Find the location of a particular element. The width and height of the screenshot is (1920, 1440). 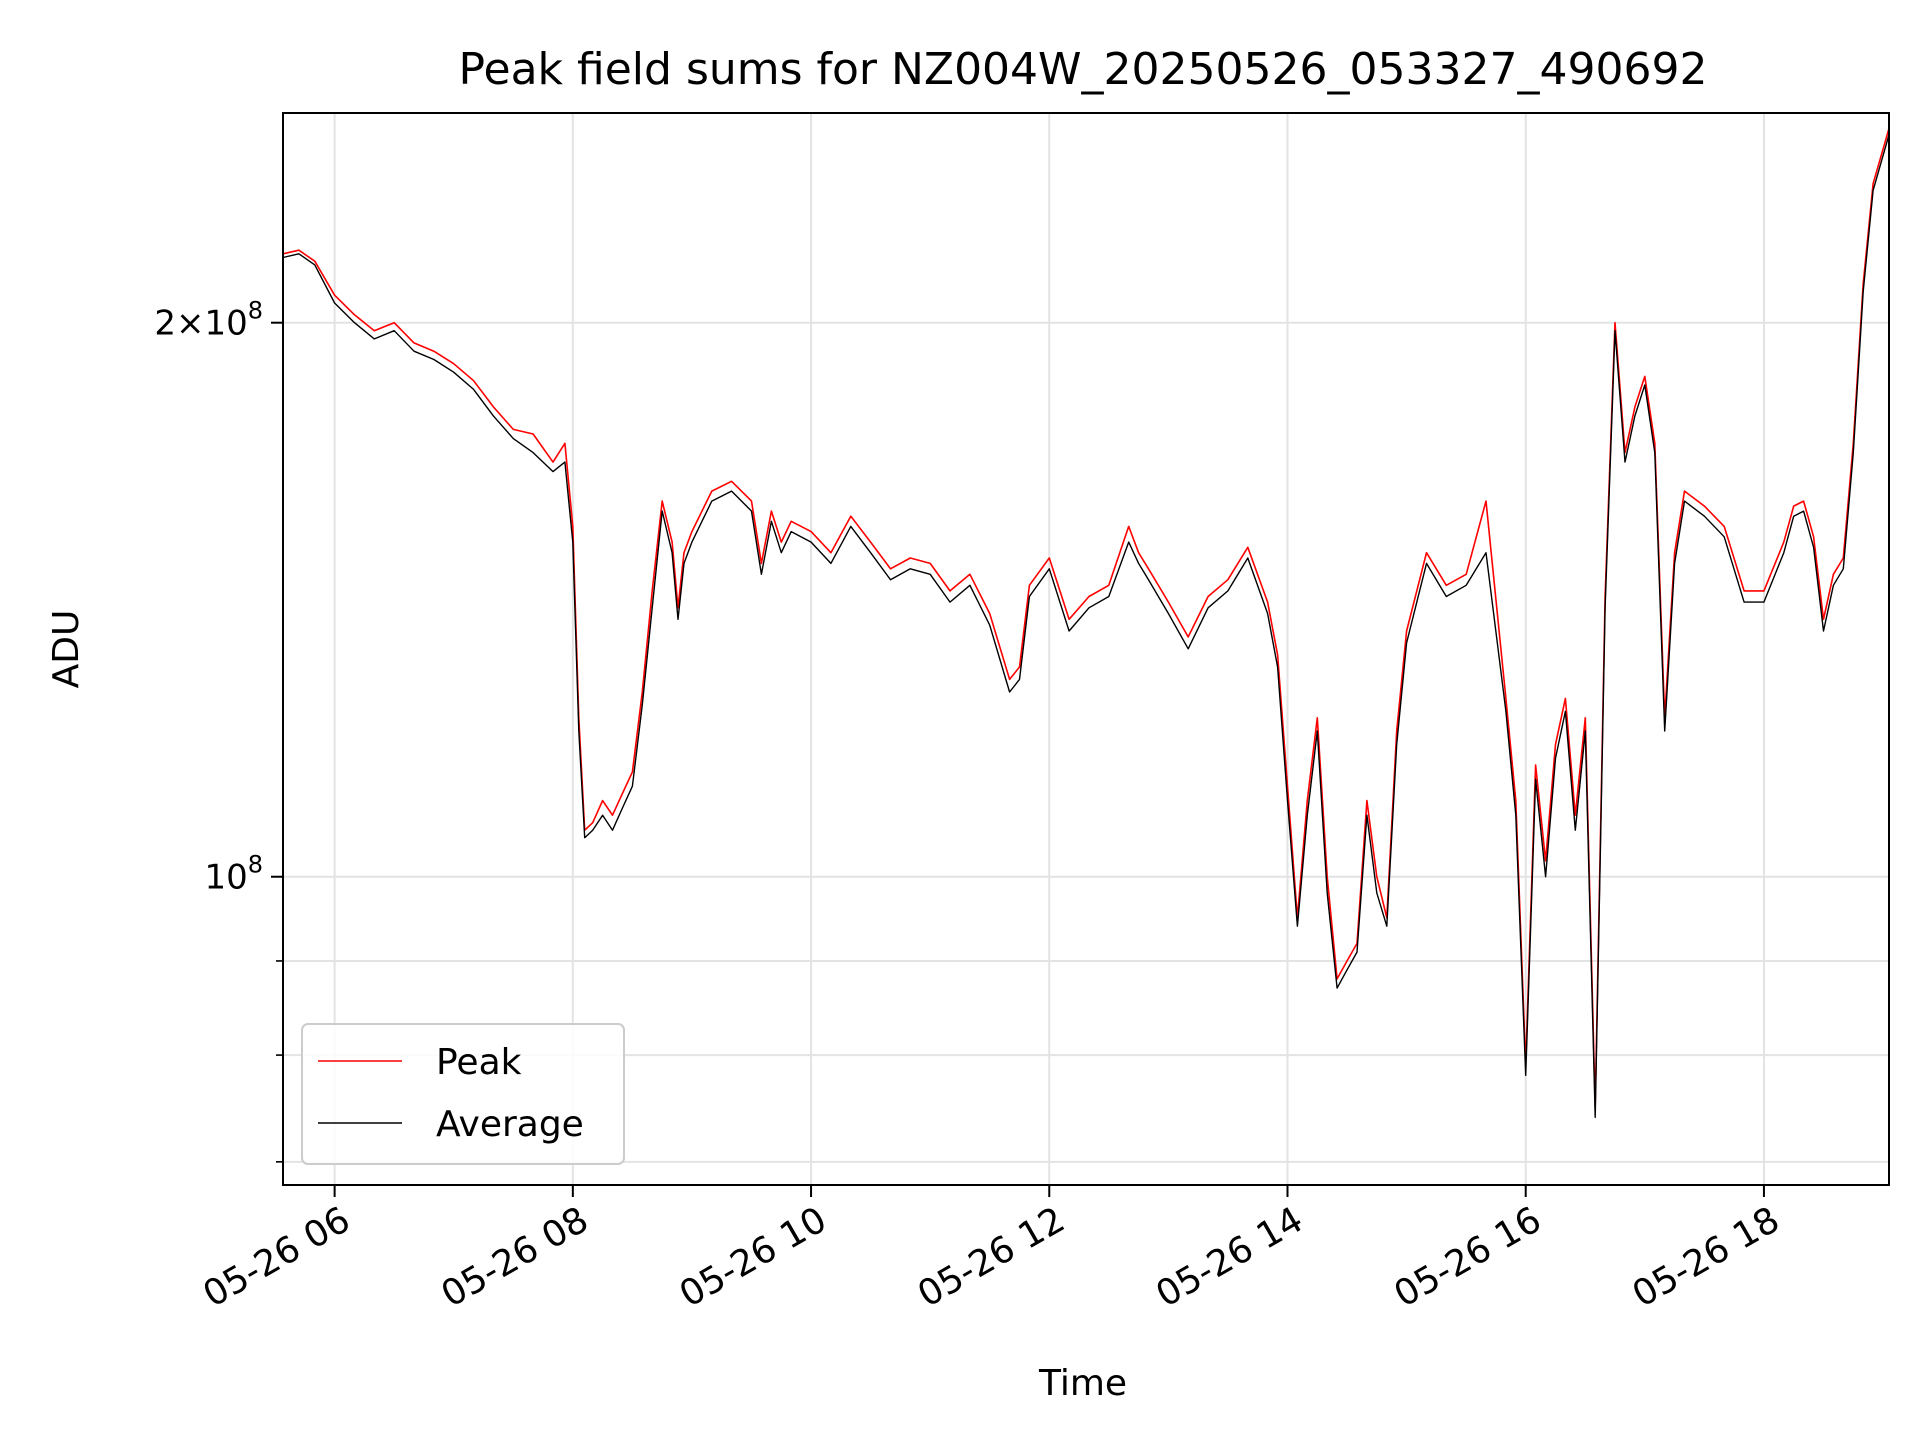

legend-label-average: Average is located at coordinates (510, 1124).